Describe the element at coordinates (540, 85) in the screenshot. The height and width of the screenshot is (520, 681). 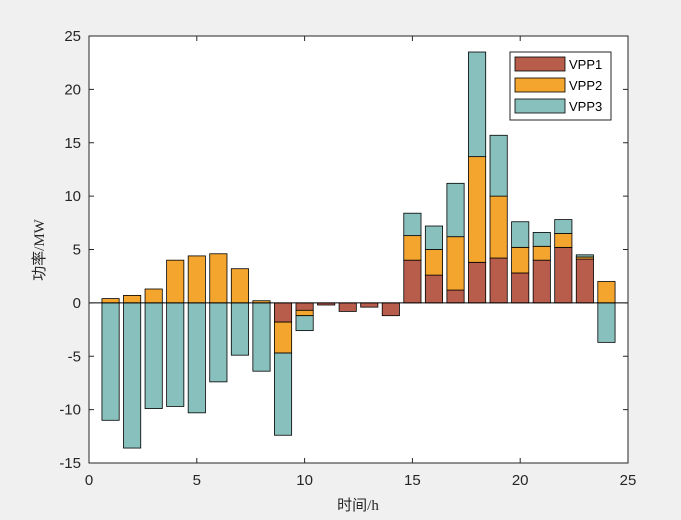
I see `legend-swatch-vpp2` at that location.